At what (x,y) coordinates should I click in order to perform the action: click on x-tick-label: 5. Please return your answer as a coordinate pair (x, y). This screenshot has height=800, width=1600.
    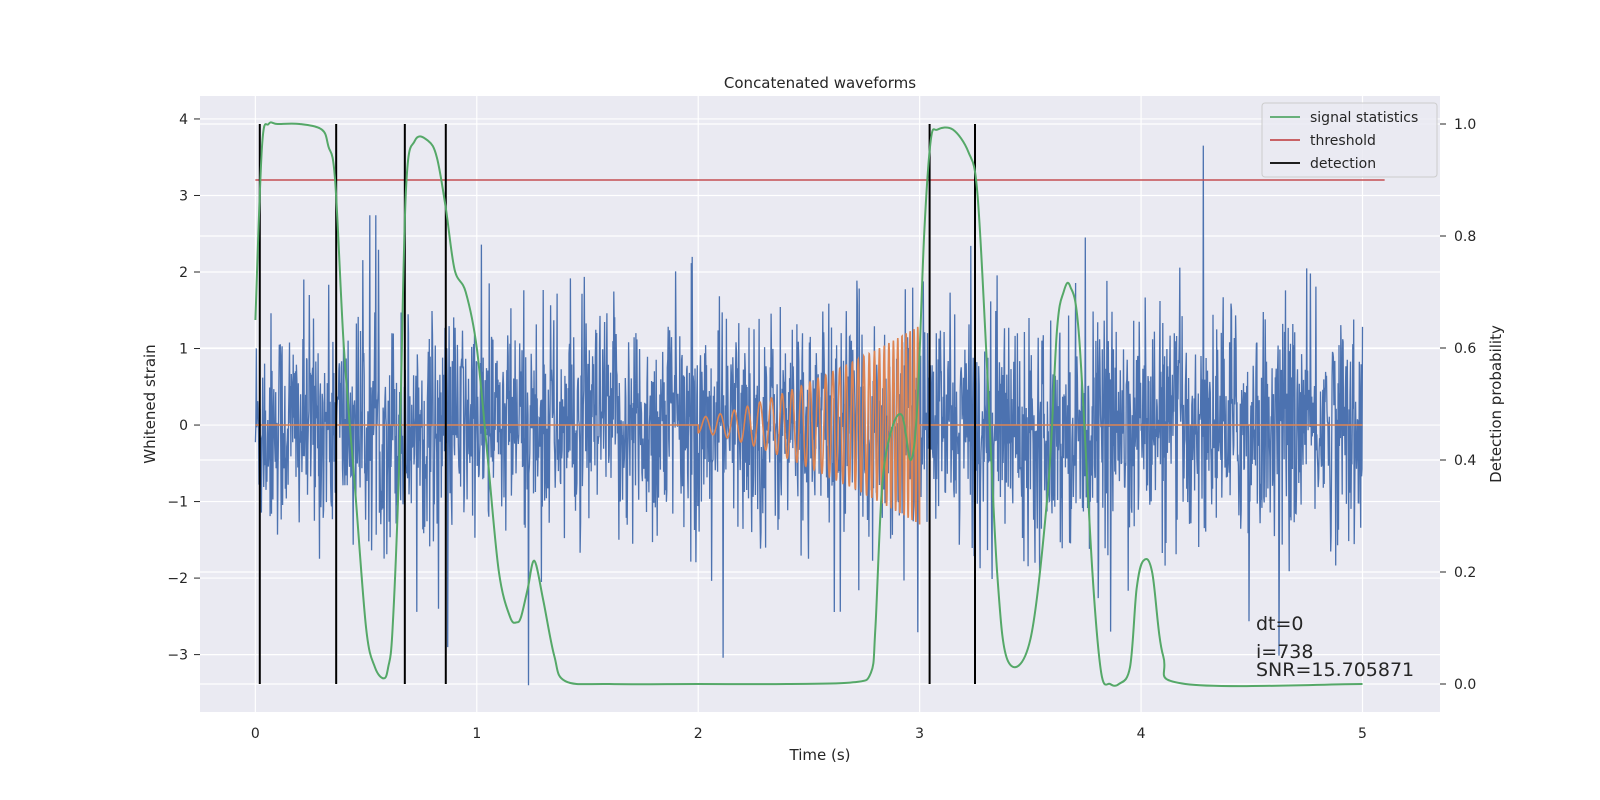
    Looking at the image, I should click on (1362, 734).